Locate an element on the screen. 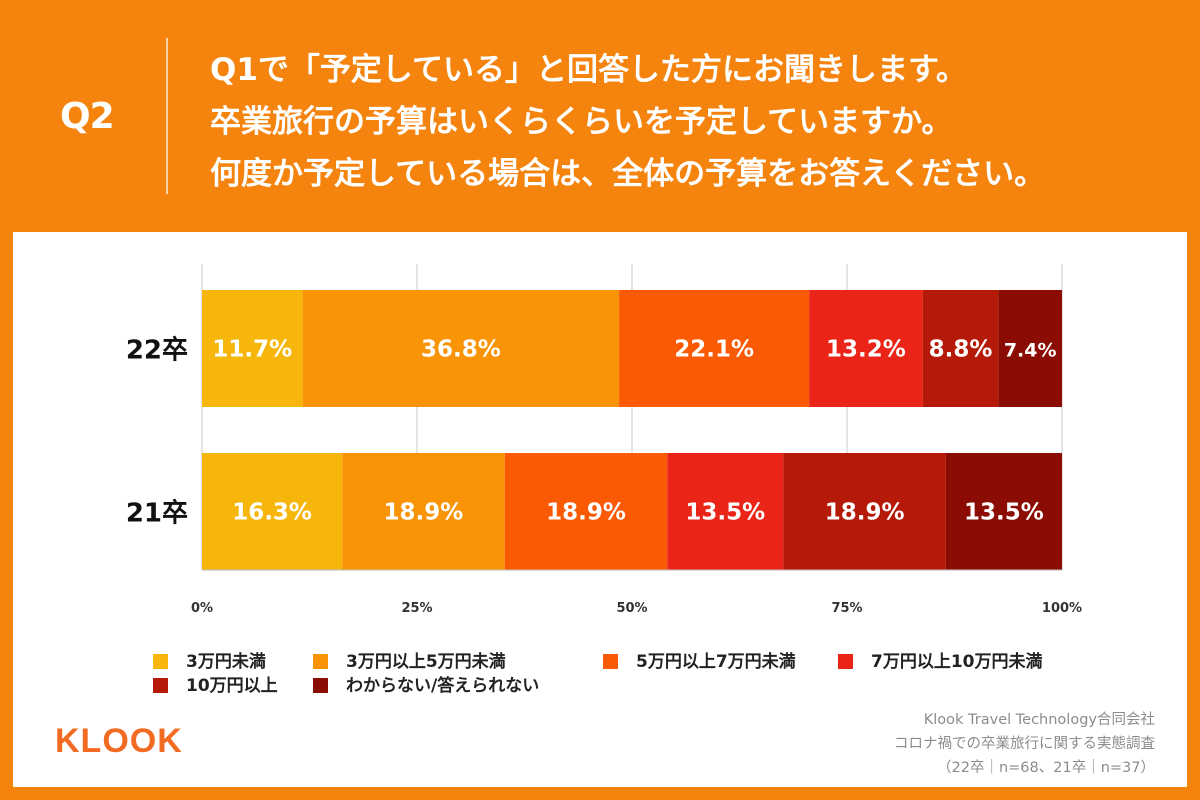 This screenshot has height=800, width=1200. question-line-1: Q1で「予定している」と回答した方にお聞きします。 is located at coordinates (588, 70).